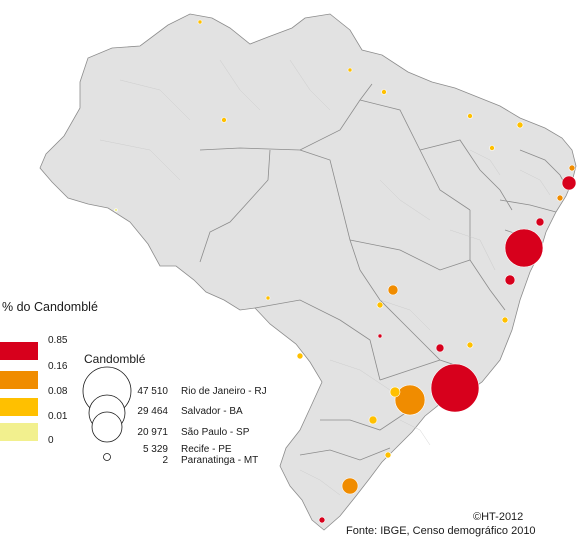 The image size is (580, 540). What do you see at coordinates (441, 531) in the screenshot?
I see `map-source: Fonte: IBGE, Censo demográfico 2010` at bounding box center [441, 531].